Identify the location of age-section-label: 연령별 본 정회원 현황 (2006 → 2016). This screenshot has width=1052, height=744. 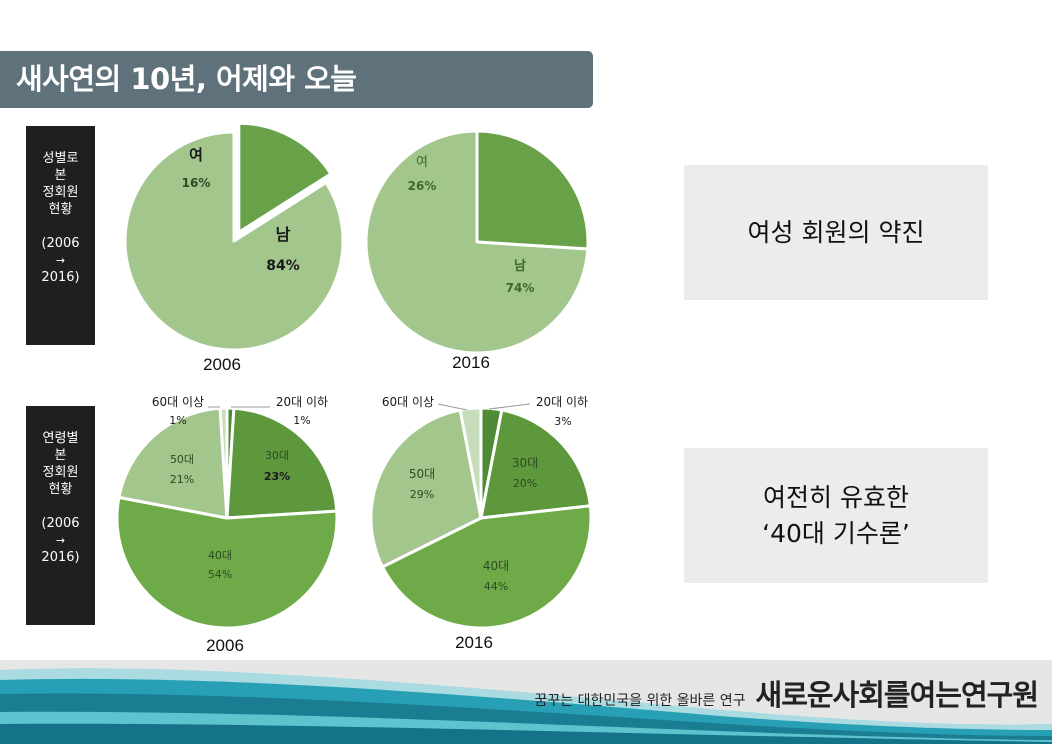
(60, 515).